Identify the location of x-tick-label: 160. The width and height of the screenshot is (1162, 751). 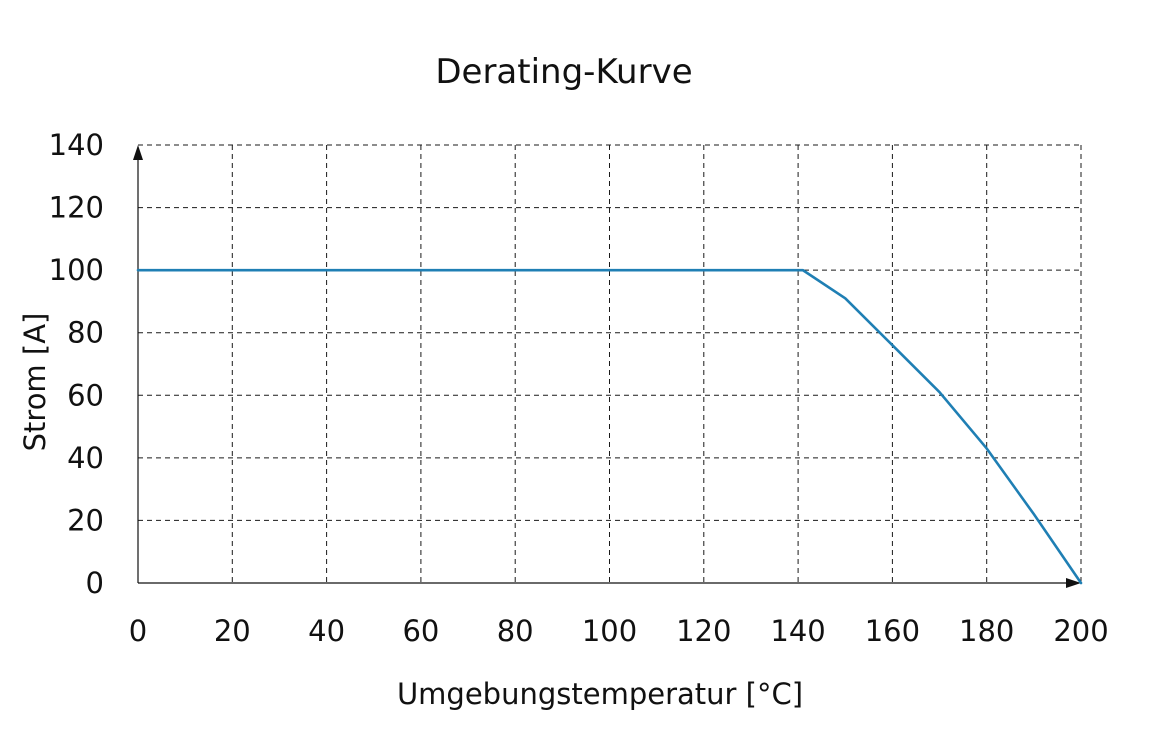
(892, 631).